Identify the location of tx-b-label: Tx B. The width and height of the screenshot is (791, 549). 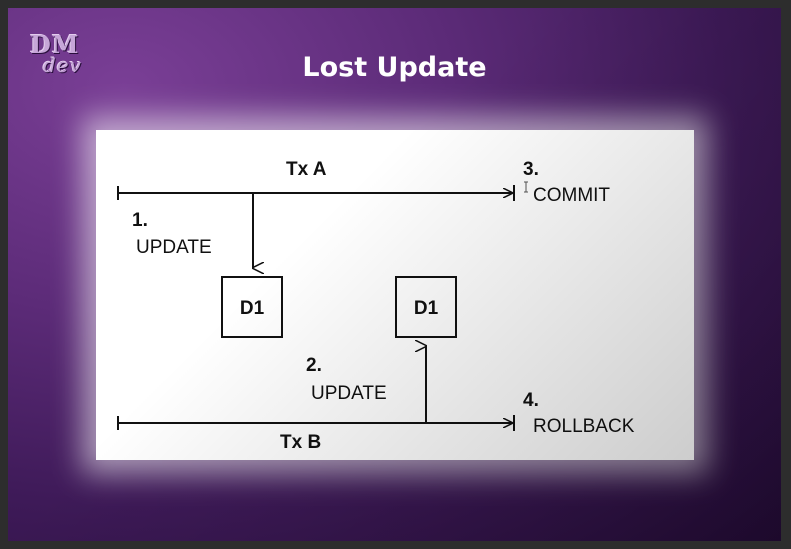
(300, 442).